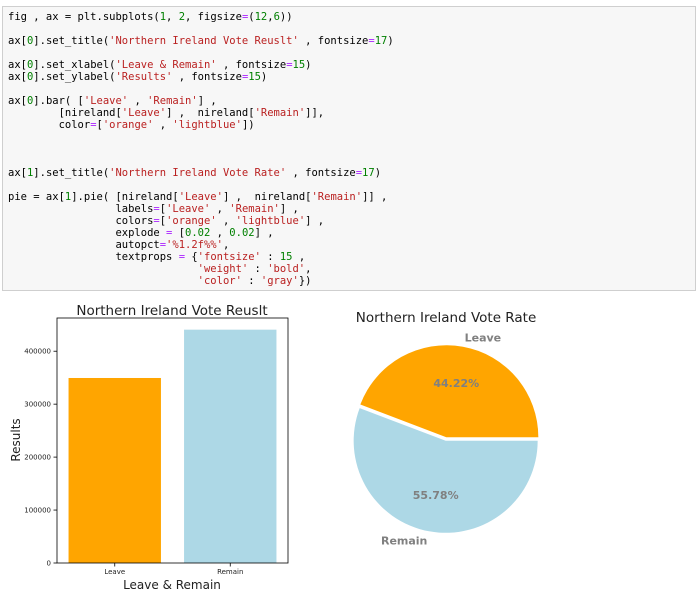 This screenshot has height=596, width=698. Describe the element at coordinates (16, 439) in the screenshot. I see `bar-y-axis-label: Results` at that location.